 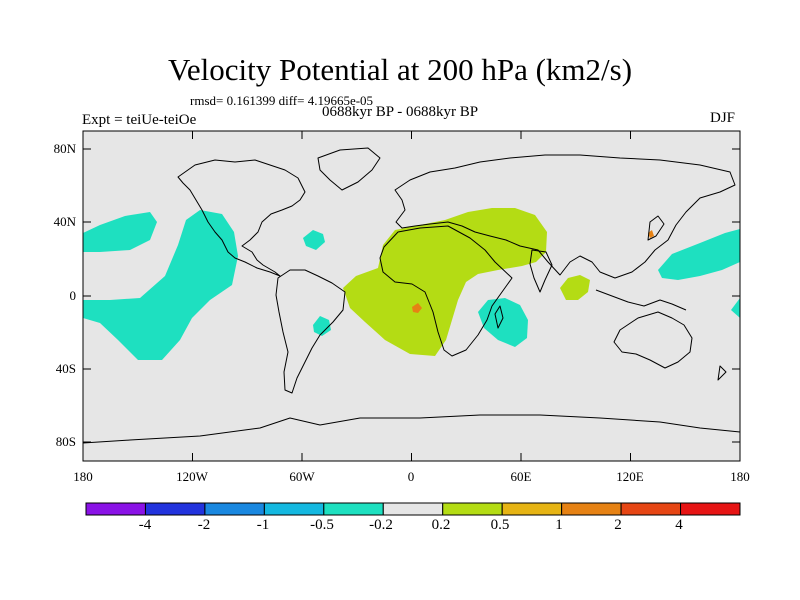 I want to click on colorbar-label: 1, so click(x=559, y=525).